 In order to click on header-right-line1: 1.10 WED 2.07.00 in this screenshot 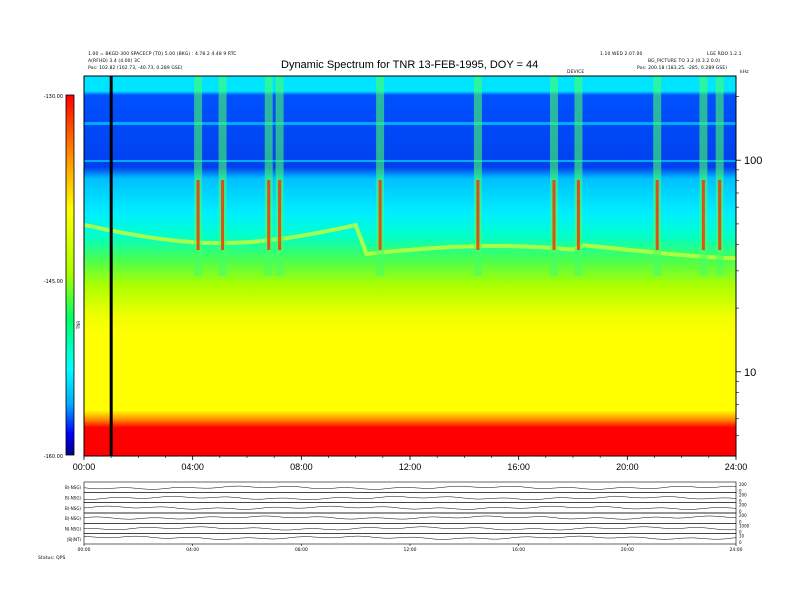, I will do `click(621, 54)`.